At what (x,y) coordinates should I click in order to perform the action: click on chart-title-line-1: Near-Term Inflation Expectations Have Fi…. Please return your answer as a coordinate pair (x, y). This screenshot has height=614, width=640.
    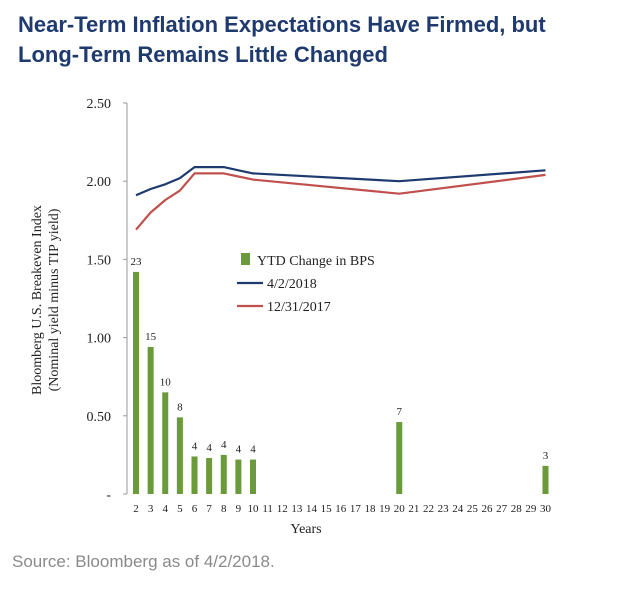
    Looking at the image, I should click on (282, 24).